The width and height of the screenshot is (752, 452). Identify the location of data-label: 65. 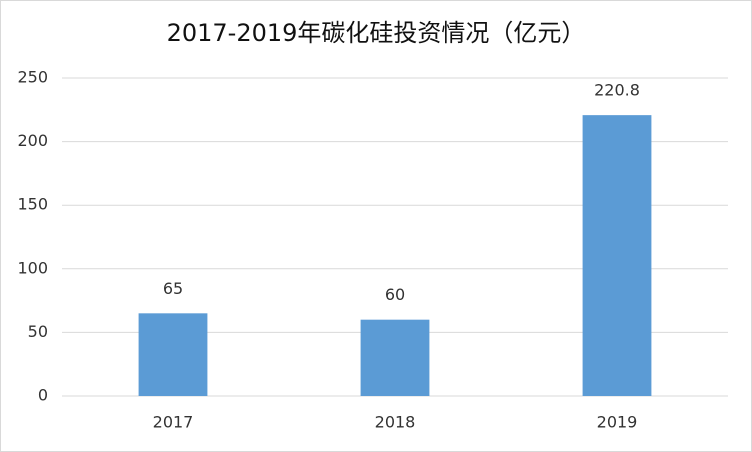
(173, 288).